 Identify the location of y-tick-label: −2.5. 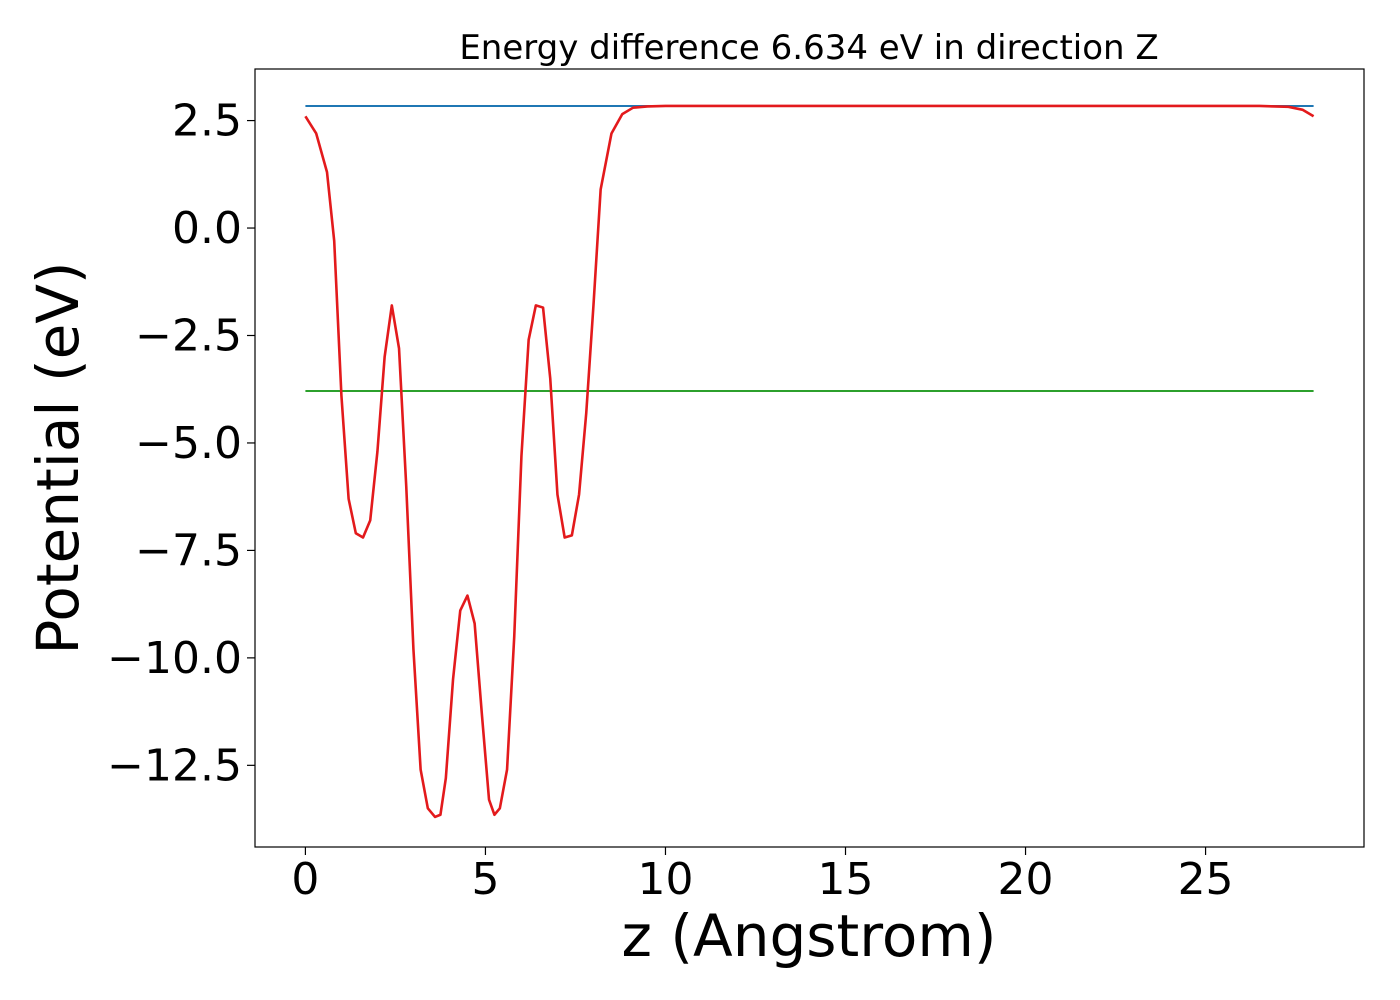
(188, 335).